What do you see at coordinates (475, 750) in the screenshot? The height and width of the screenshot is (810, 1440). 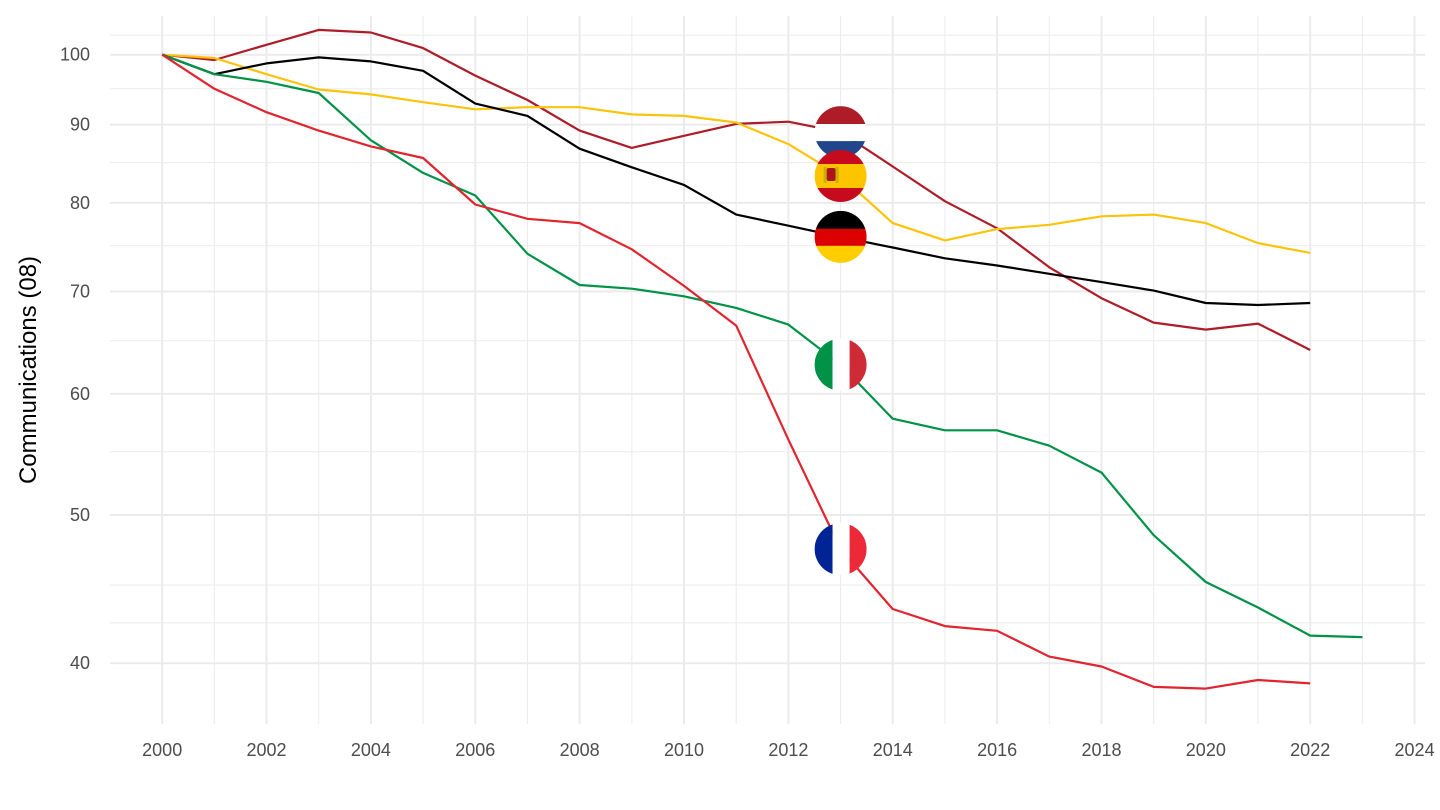 I see `x-tick-label: 2006` at bounding box center [475, 750].